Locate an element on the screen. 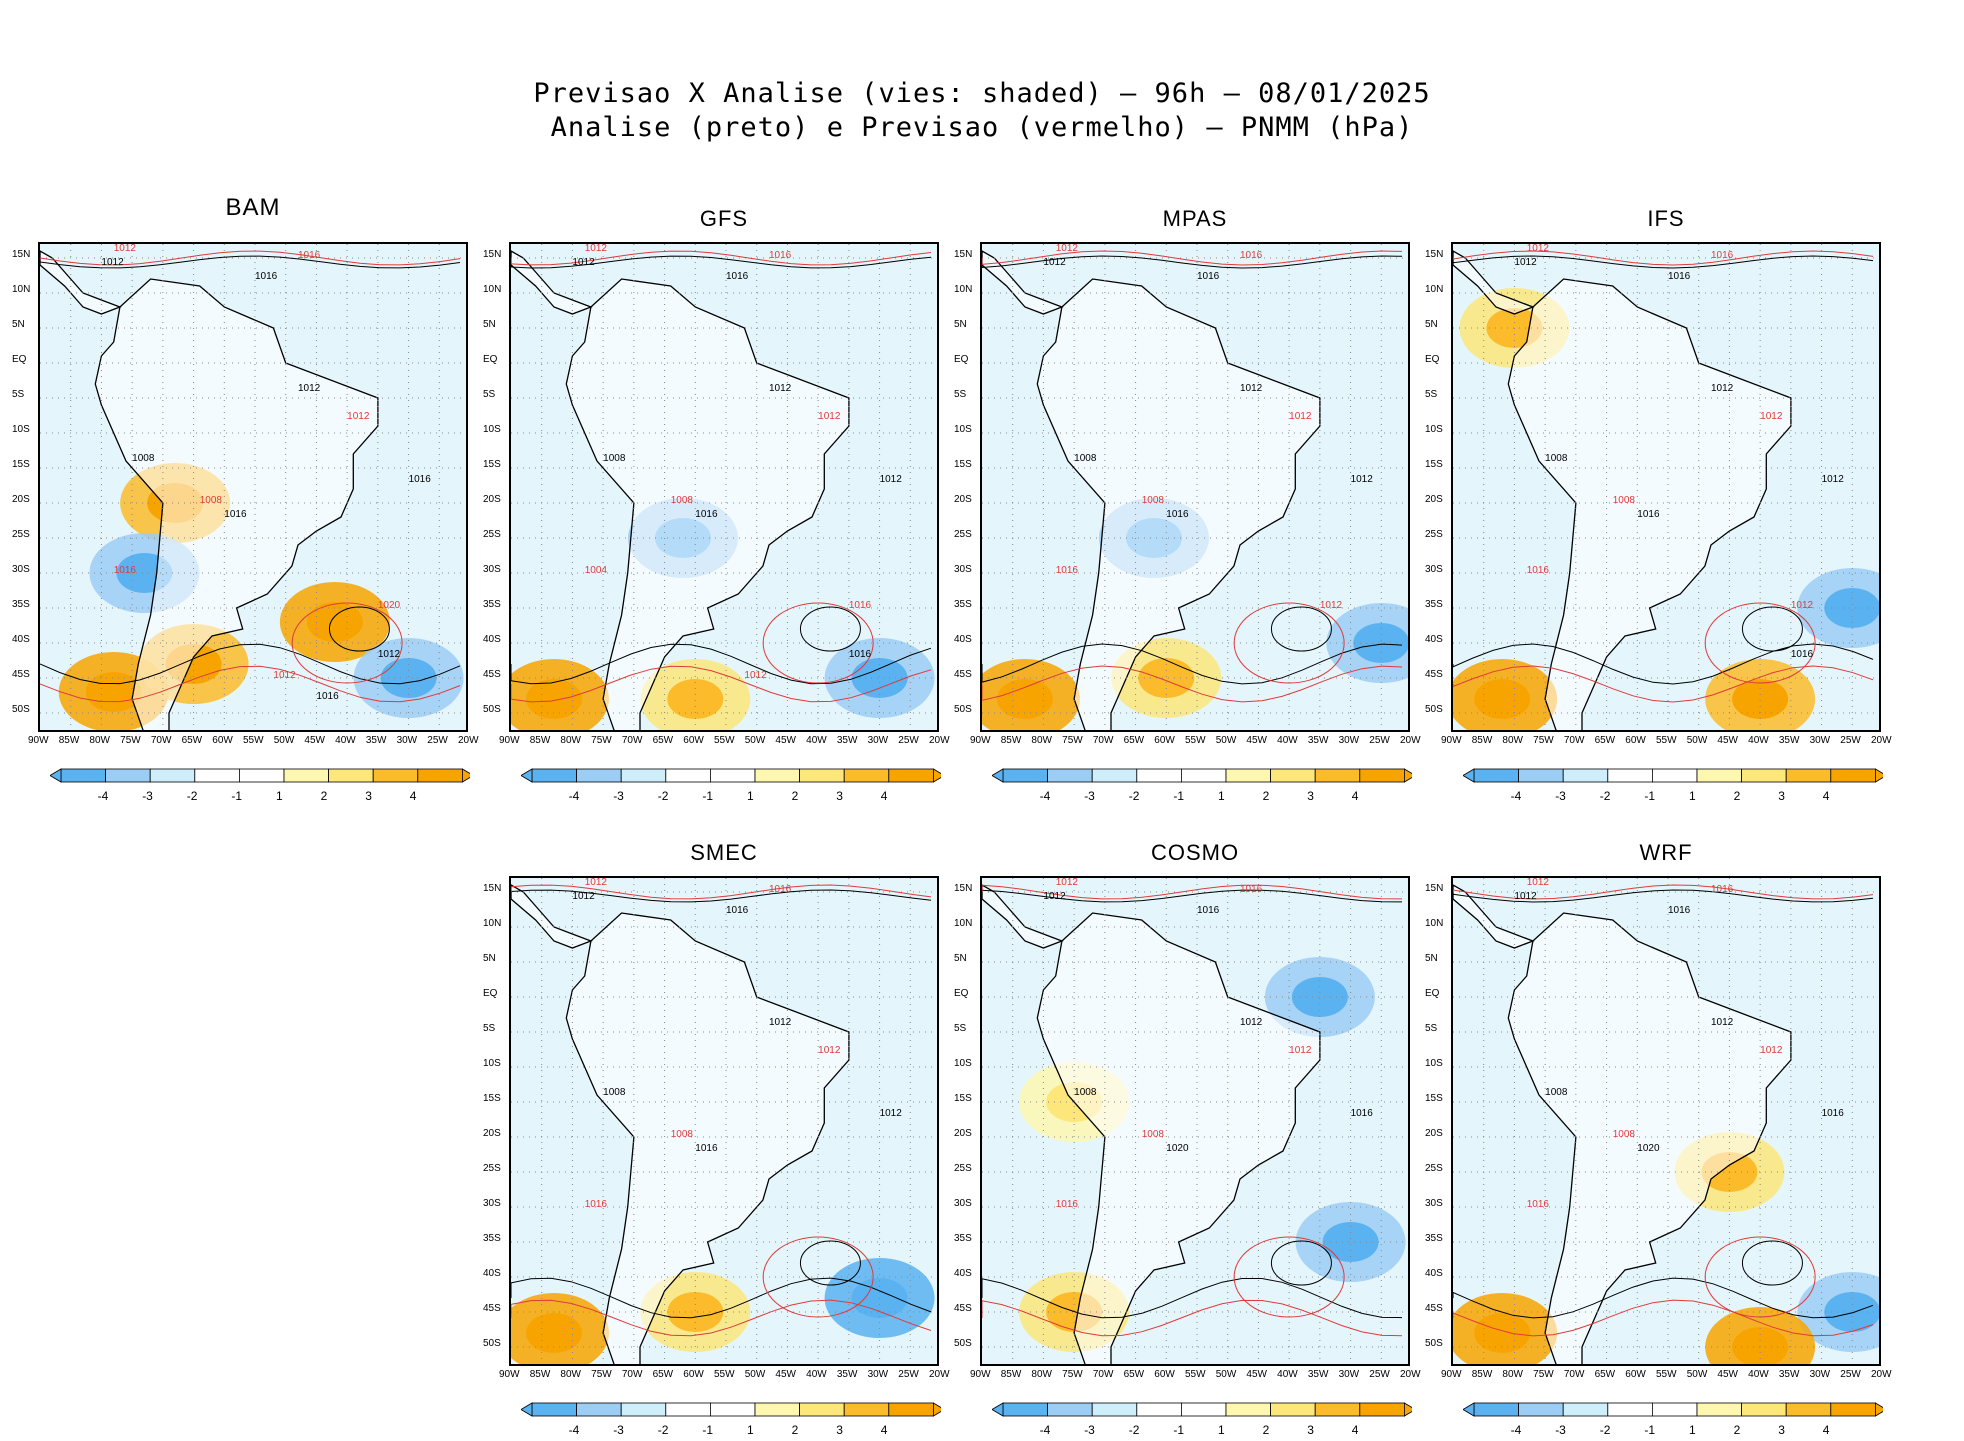  colorbar-label: 2 is located at coordinates (324, 796).